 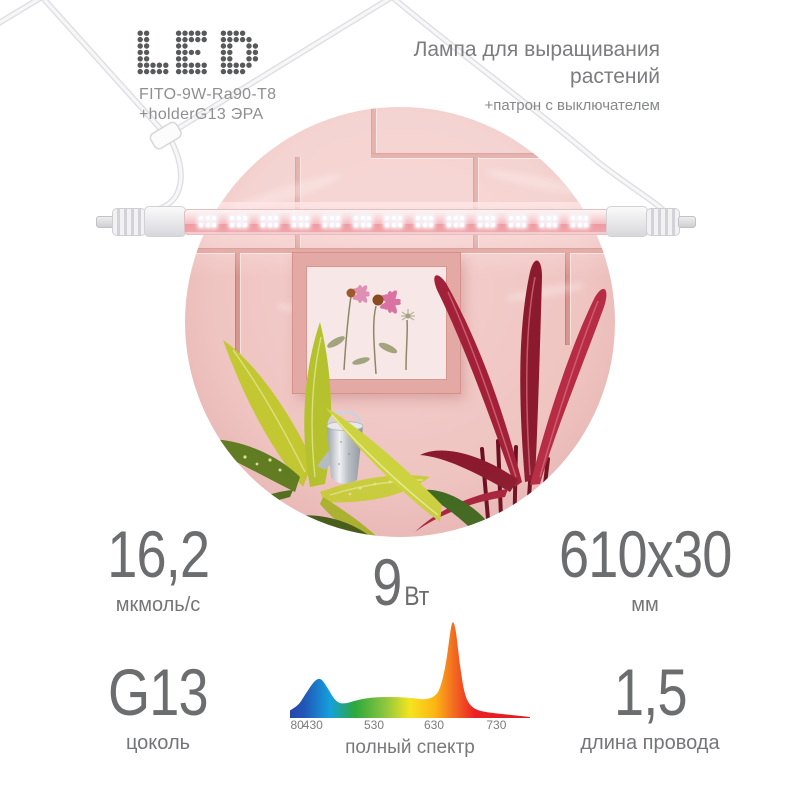 I want to click on size-unit: мм, so click(x=645, y=604).